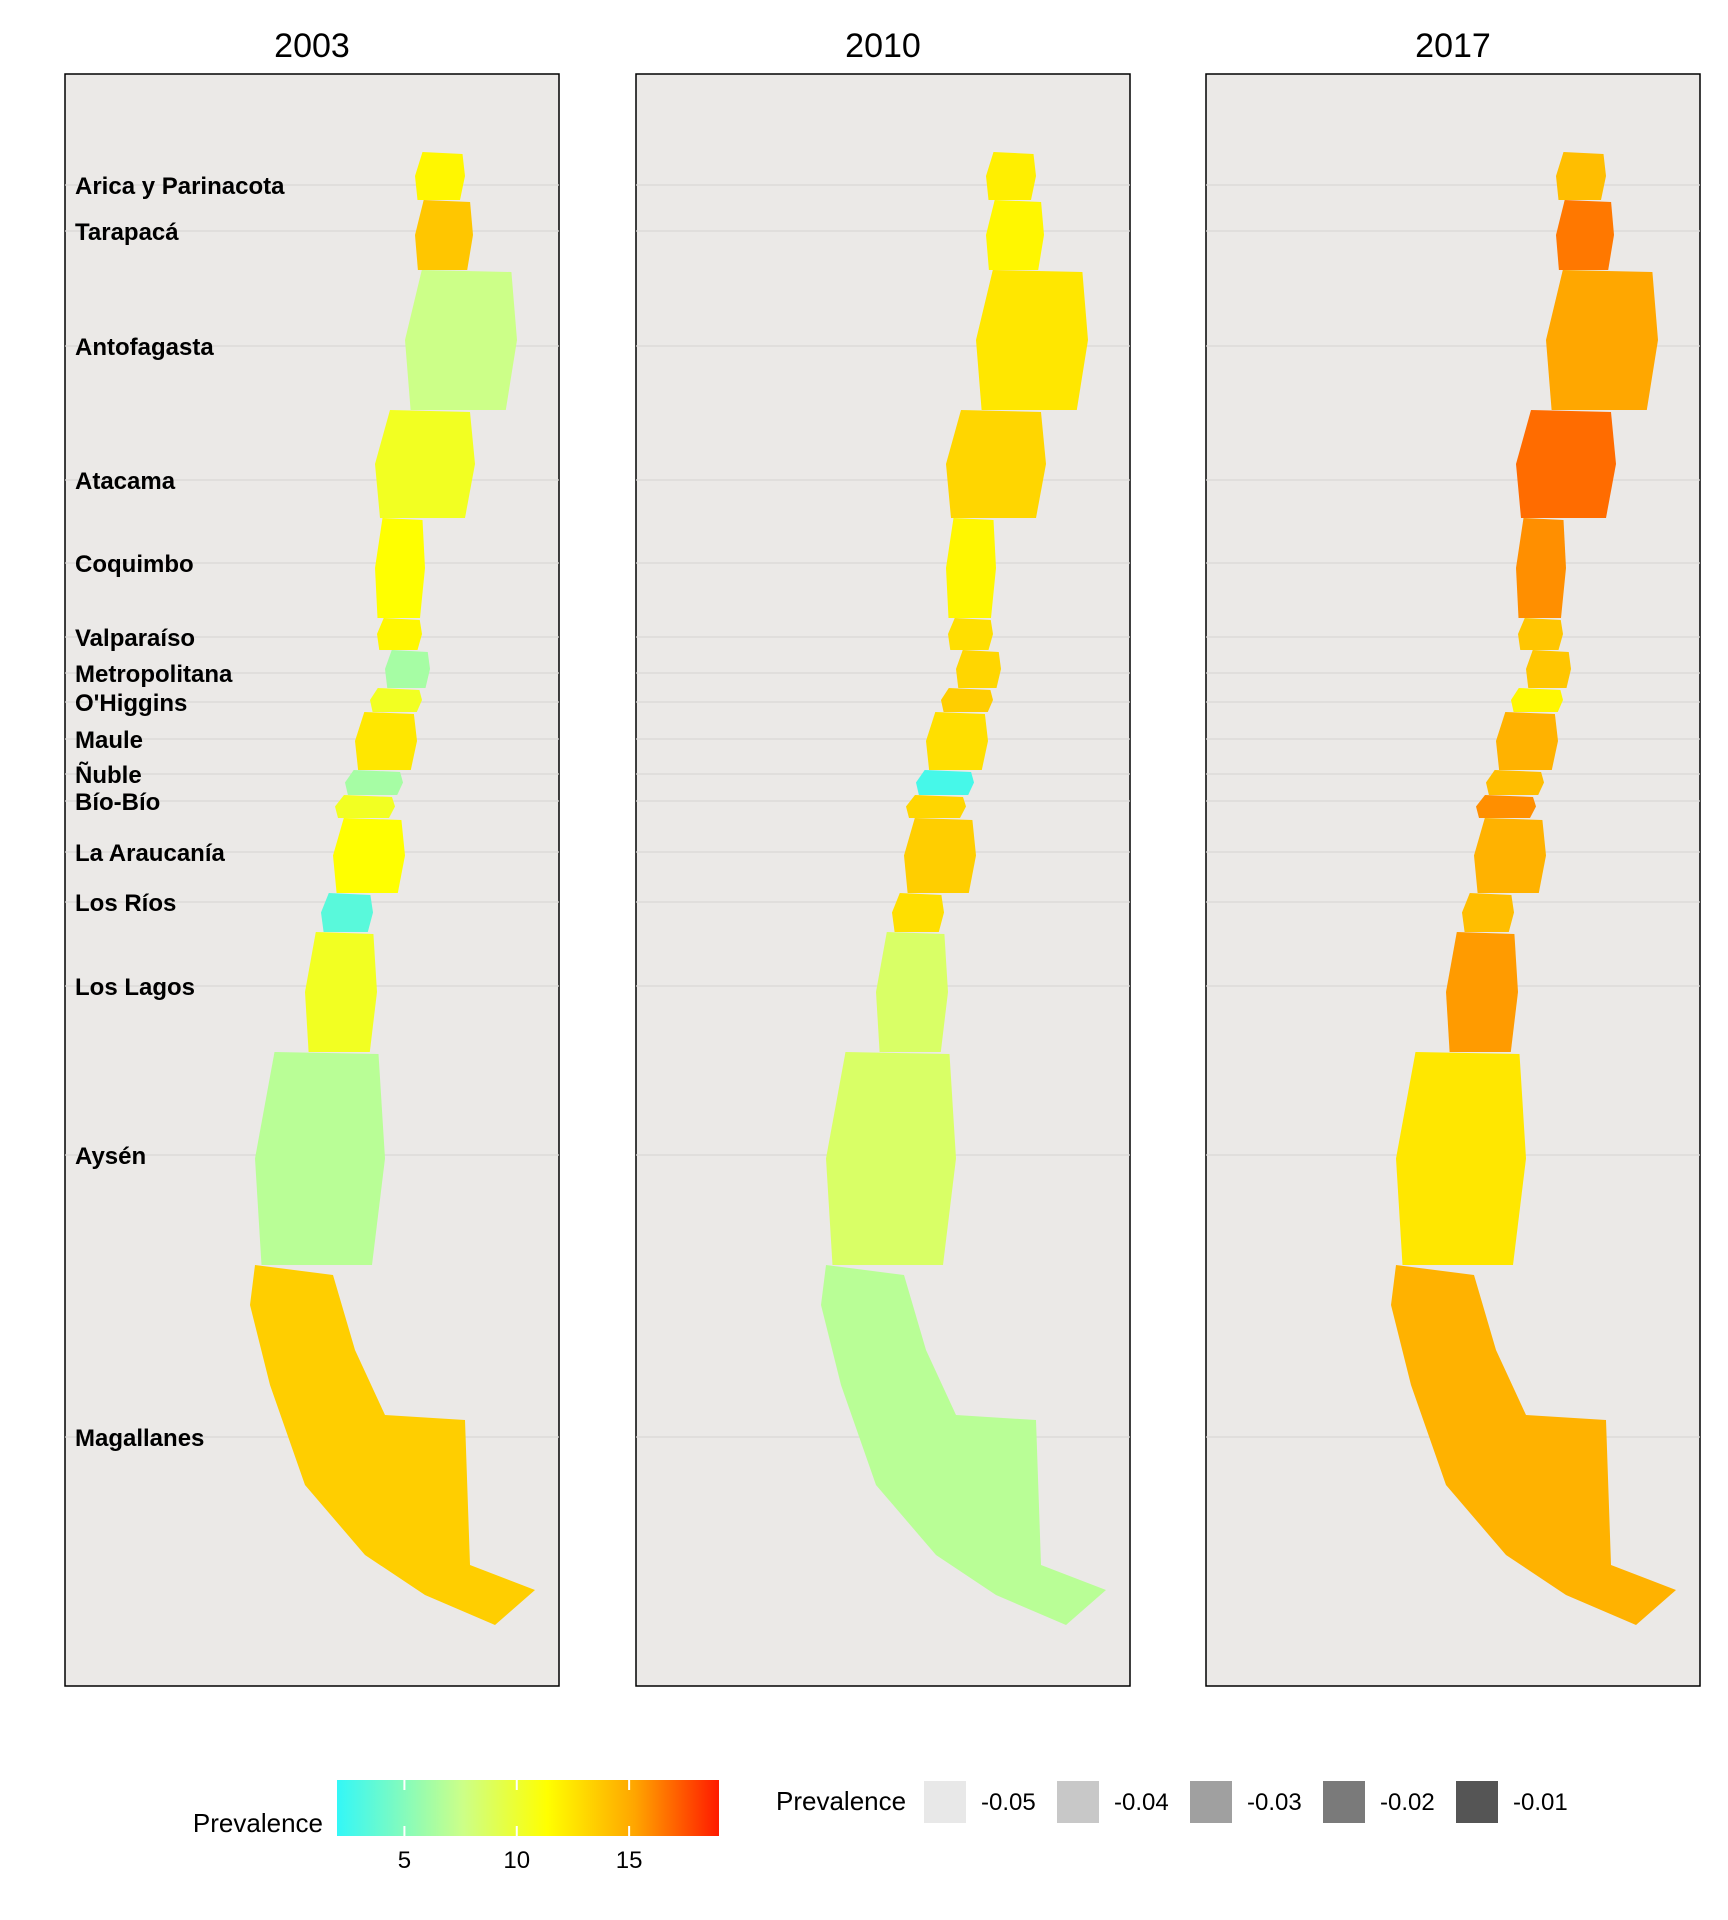 The height and width of the screenshot is (1920, 1728). What do you see at coordinates (125, 481) in the screenshot?
I see `region-label-atacama: Atacama` at bounding box center [125, 481].